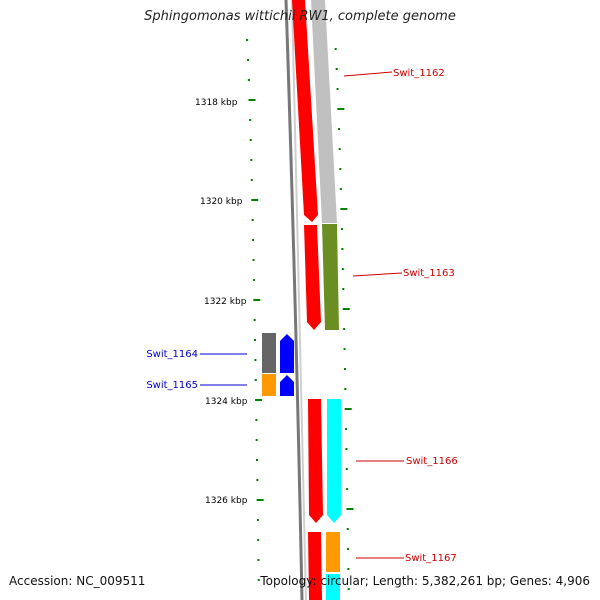  Describe the element at coordinates (344, 319) in the screenshot. I see `ruler-ticks-right` at that location.